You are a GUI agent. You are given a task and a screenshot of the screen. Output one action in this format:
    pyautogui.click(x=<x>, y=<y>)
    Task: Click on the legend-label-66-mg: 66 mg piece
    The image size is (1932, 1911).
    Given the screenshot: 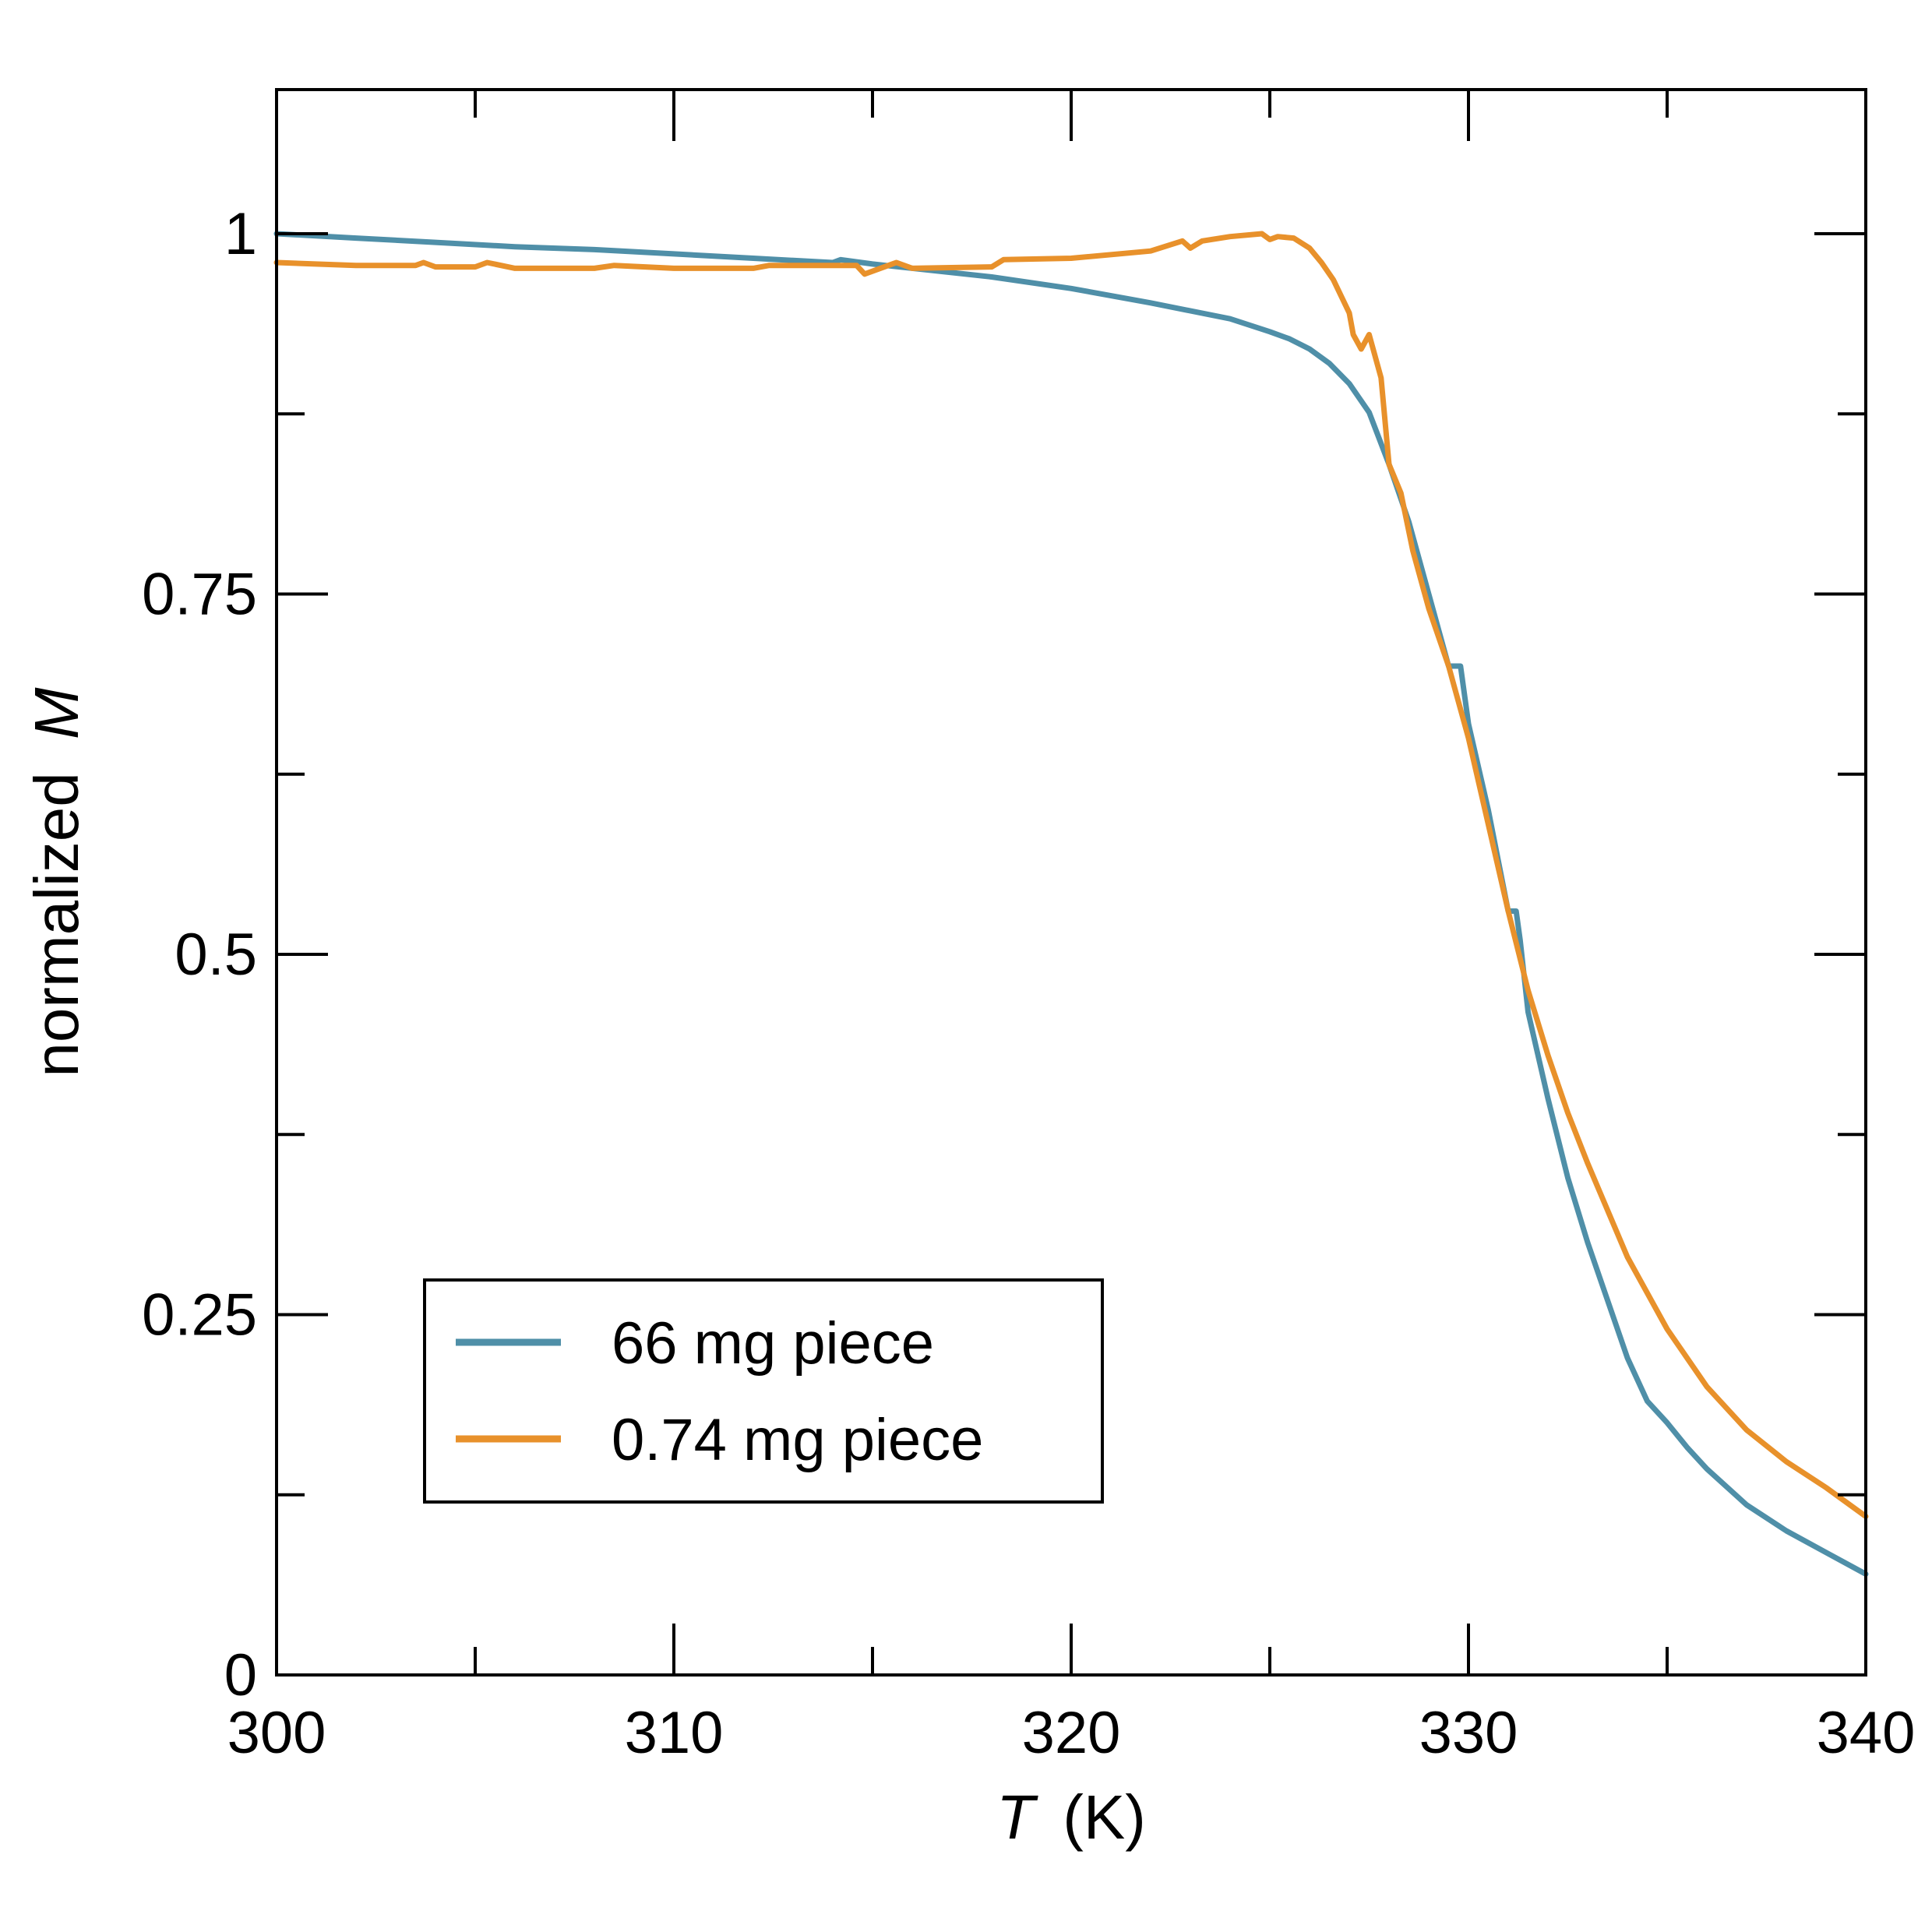 What is the action you would take?
    pyautogui.click(x=773, y=1343)
    